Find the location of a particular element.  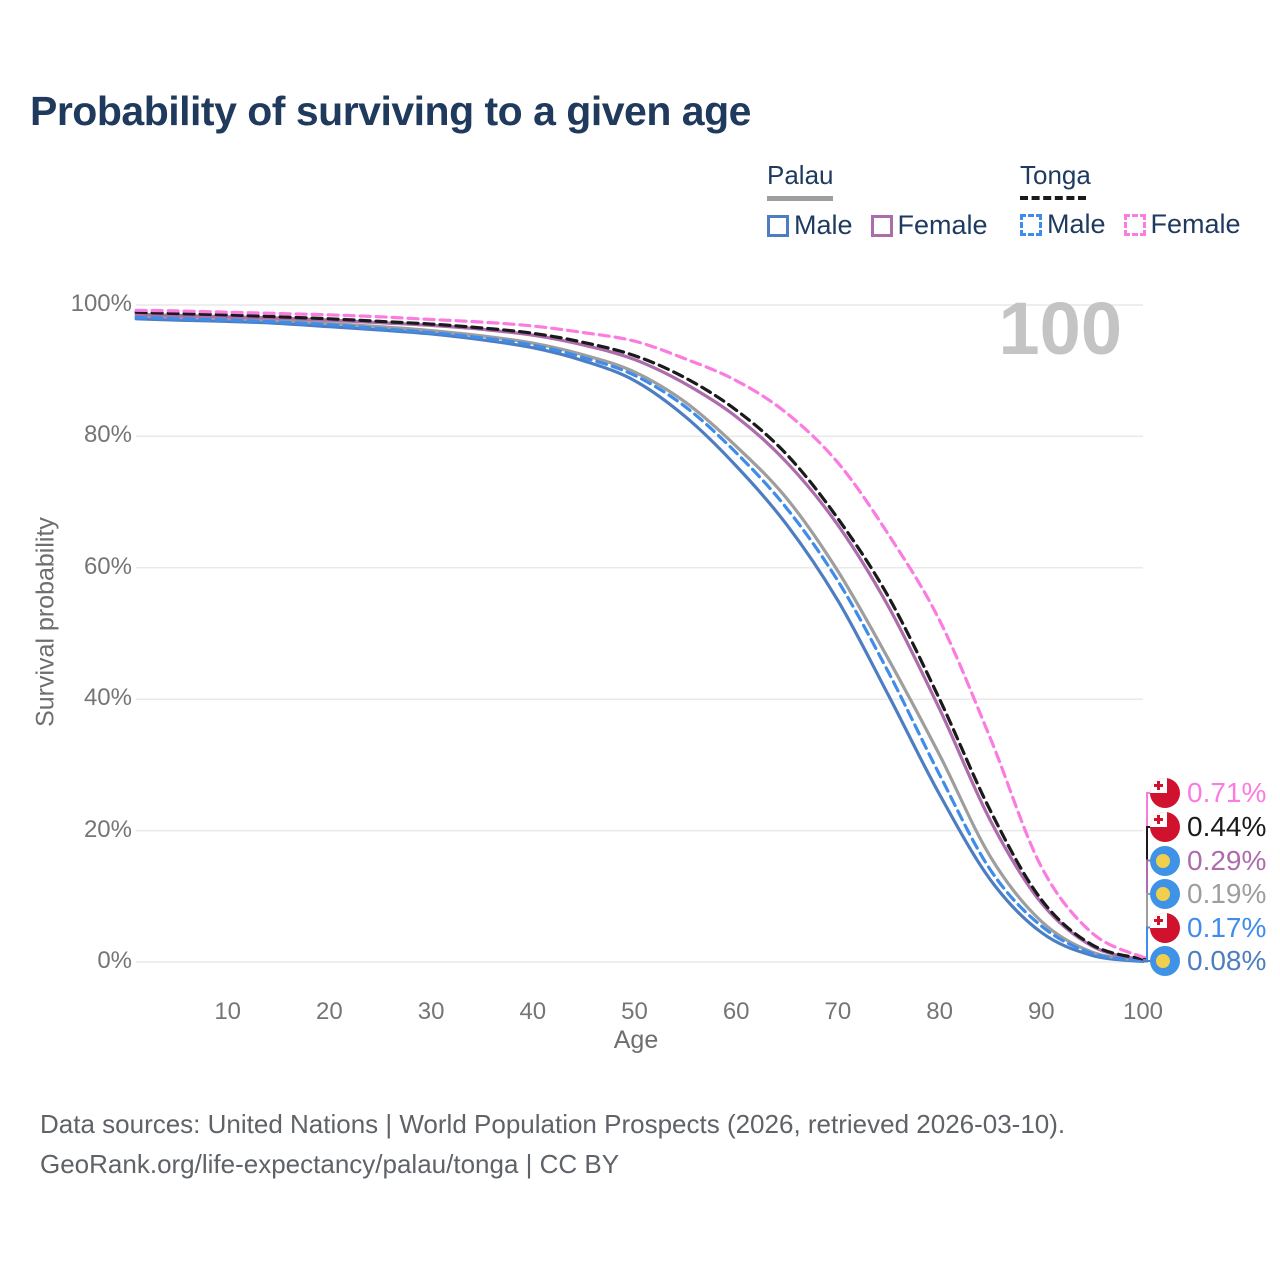

end-label-row-tonga-male: 0.17% is located at coordinates (1208, 928).